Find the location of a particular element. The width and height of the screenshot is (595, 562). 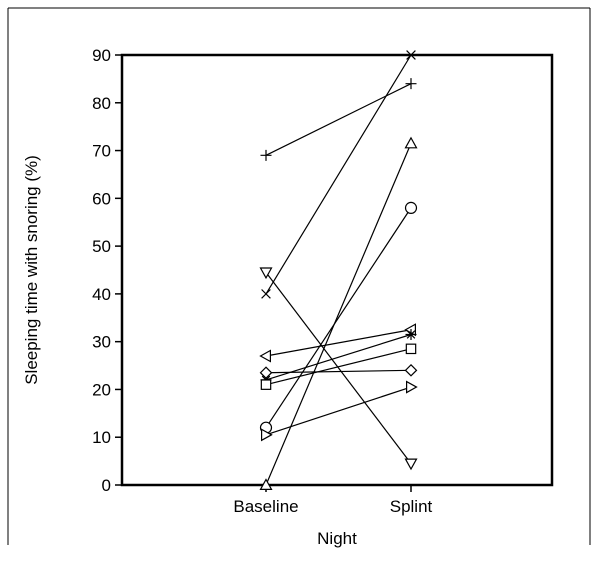

series-star is located at coordinates (338, 357).